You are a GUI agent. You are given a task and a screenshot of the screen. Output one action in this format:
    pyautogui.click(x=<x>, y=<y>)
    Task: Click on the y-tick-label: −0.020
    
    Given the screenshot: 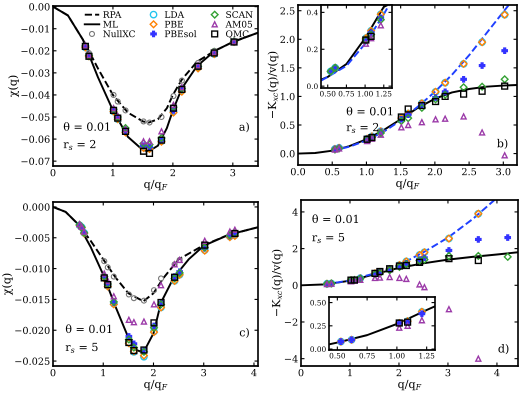 What is the action you would take?
    pyautogui.click(x=32, y=330)
    